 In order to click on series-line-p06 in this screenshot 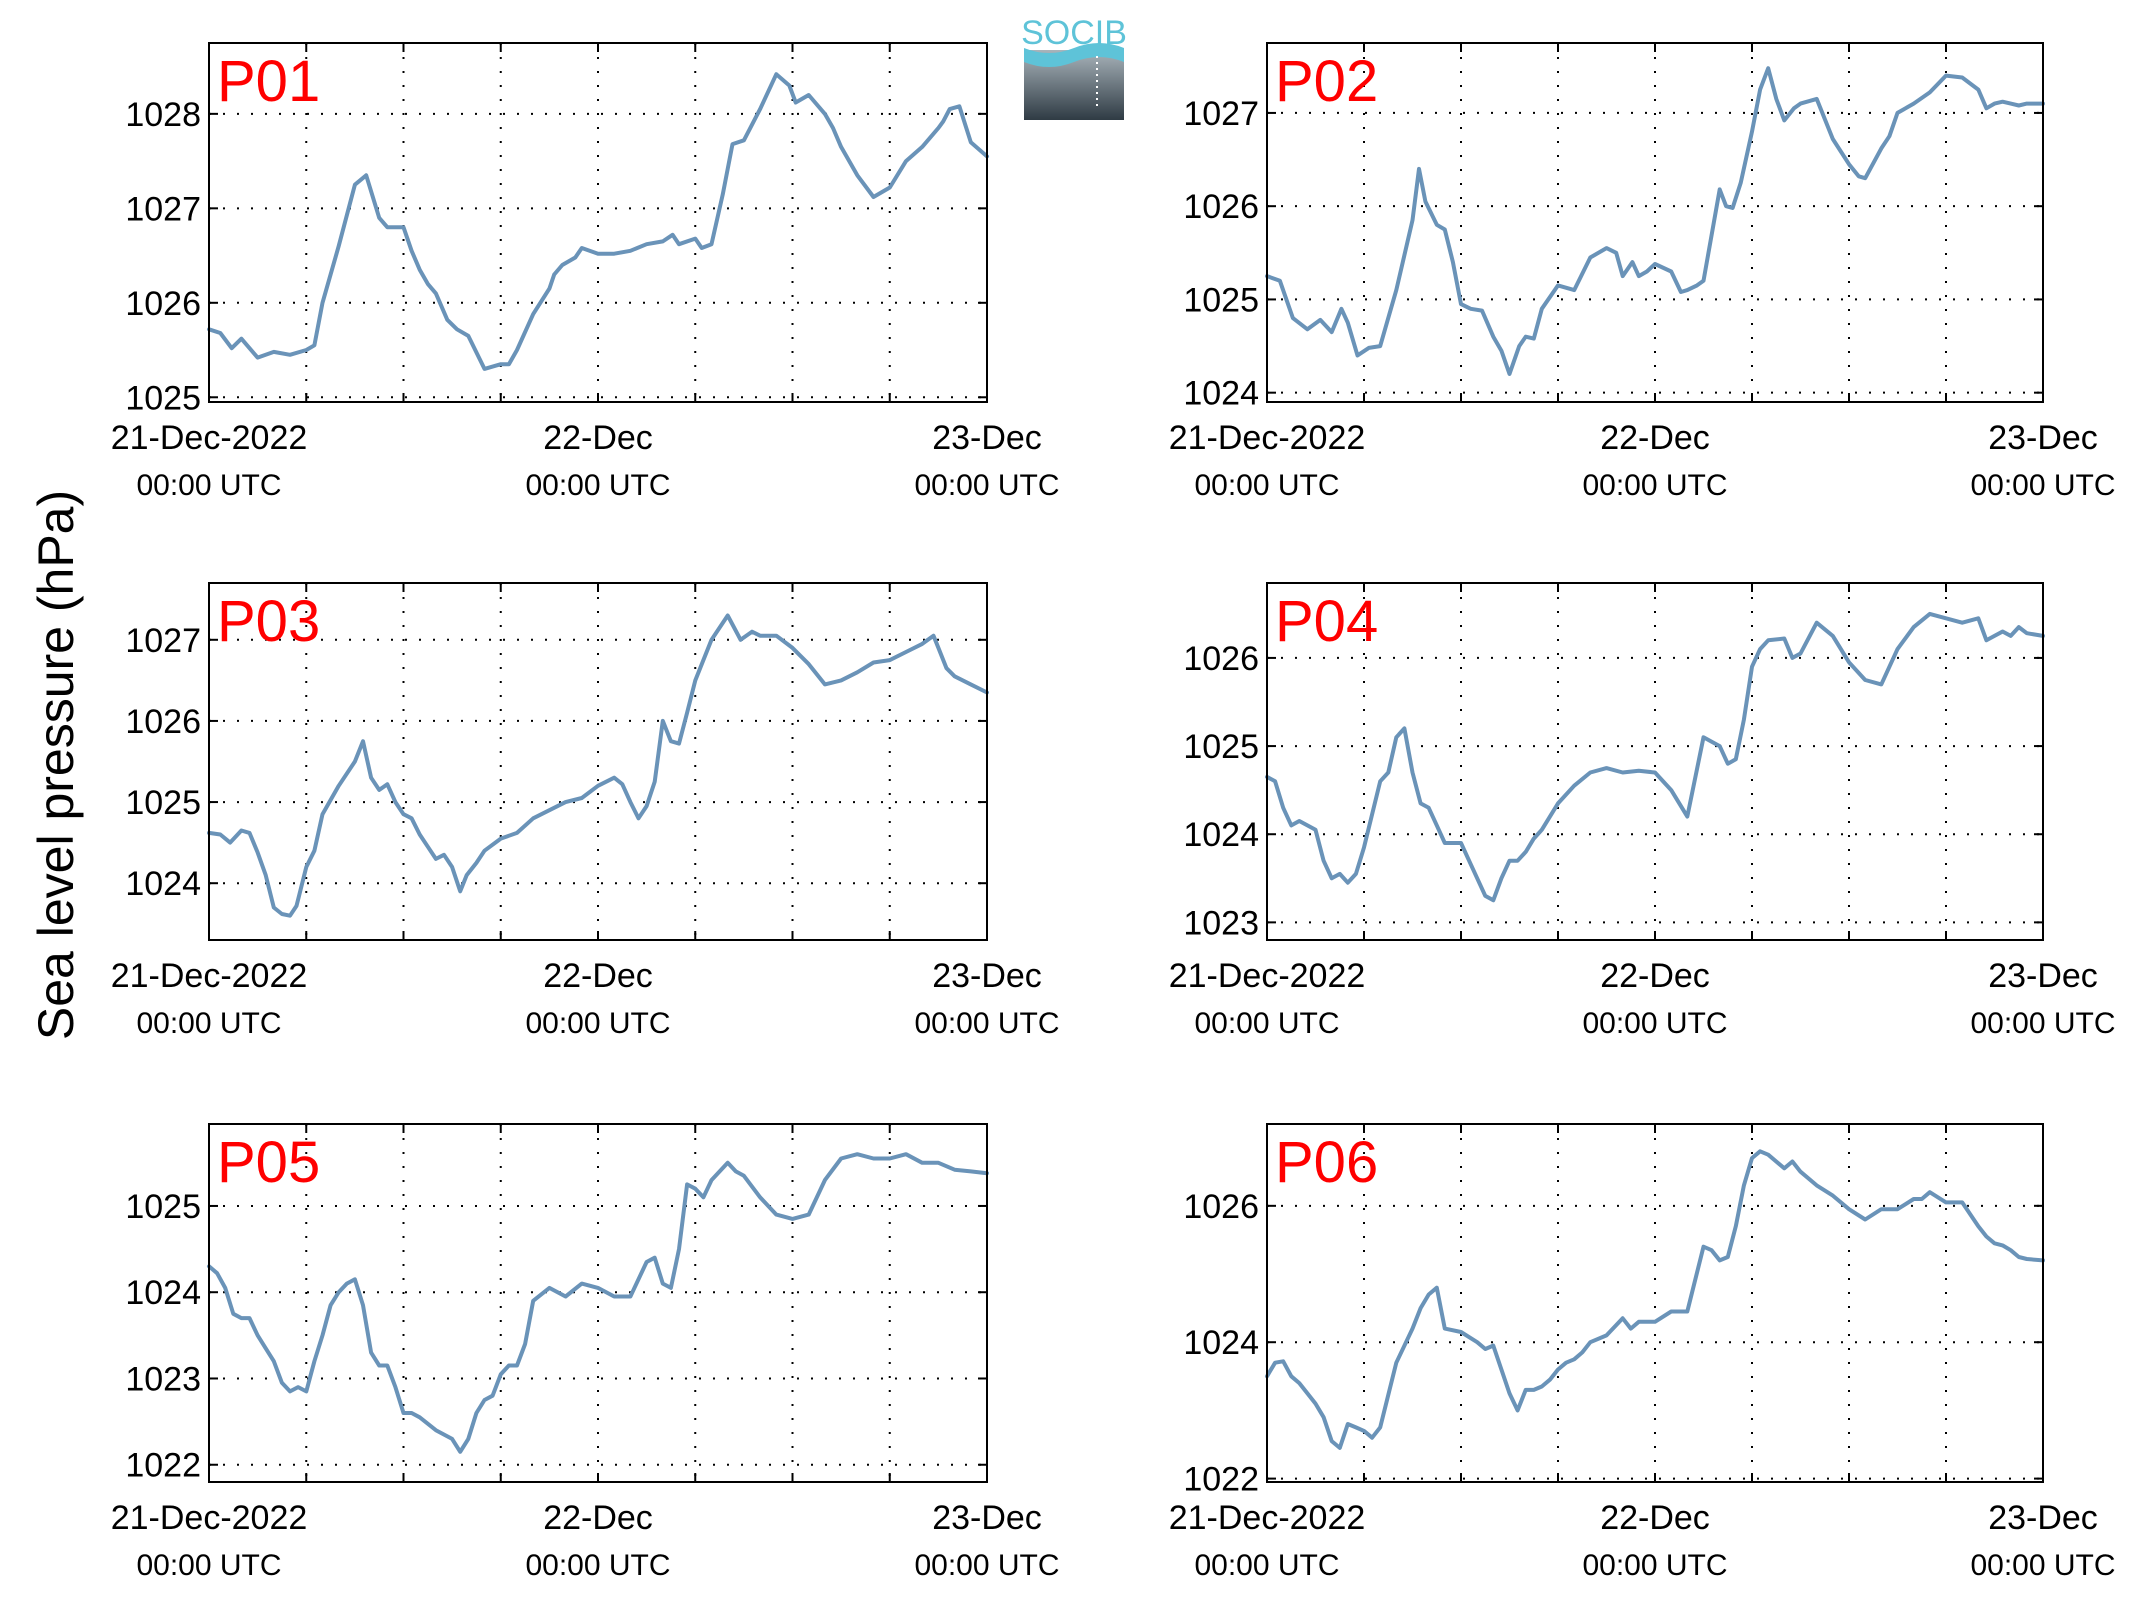, I will do `click(1655, 1299)`.